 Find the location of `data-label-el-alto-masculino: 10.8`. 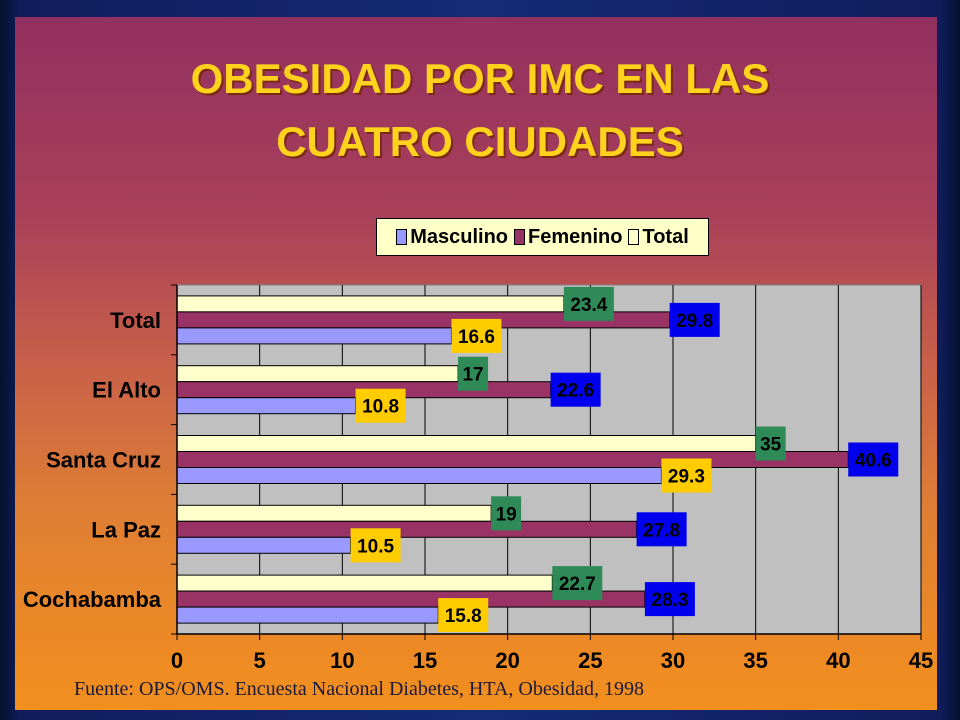

data-label-el-alto-masculino: 10.8 is located at coordinates (380, 407).